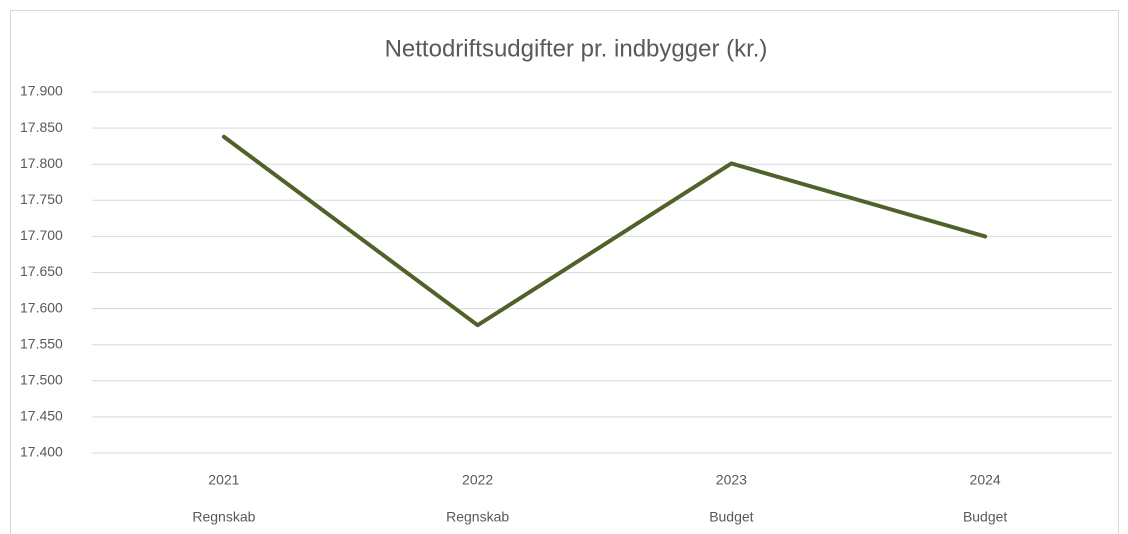 The width and height of the screenshot is (1128, 534). Describe the element at coordinates (223, 480) in the screenshot. I see `x-tick-label: 2021` at that location.